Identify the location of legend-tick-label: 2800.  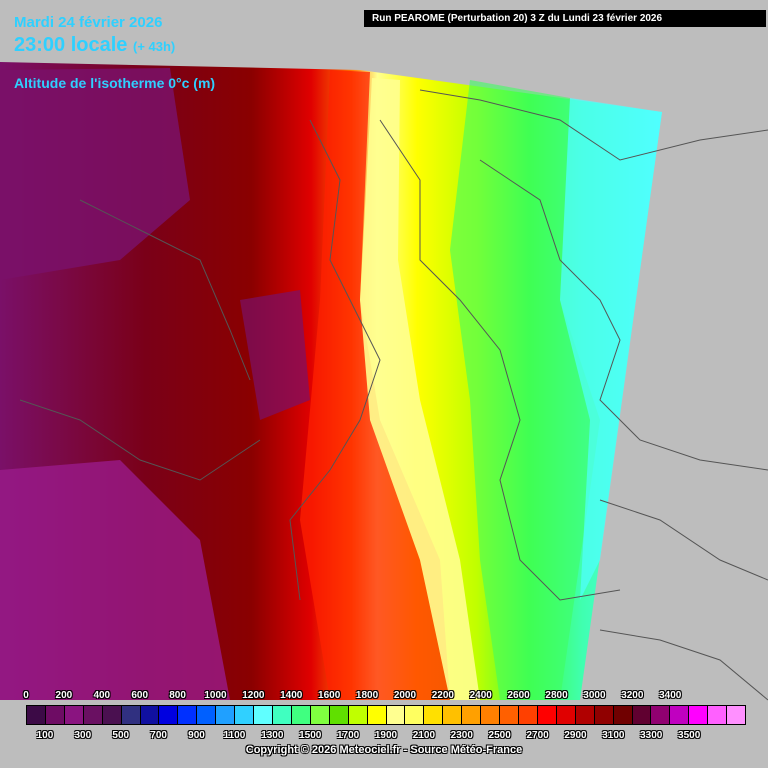
(556, 695).